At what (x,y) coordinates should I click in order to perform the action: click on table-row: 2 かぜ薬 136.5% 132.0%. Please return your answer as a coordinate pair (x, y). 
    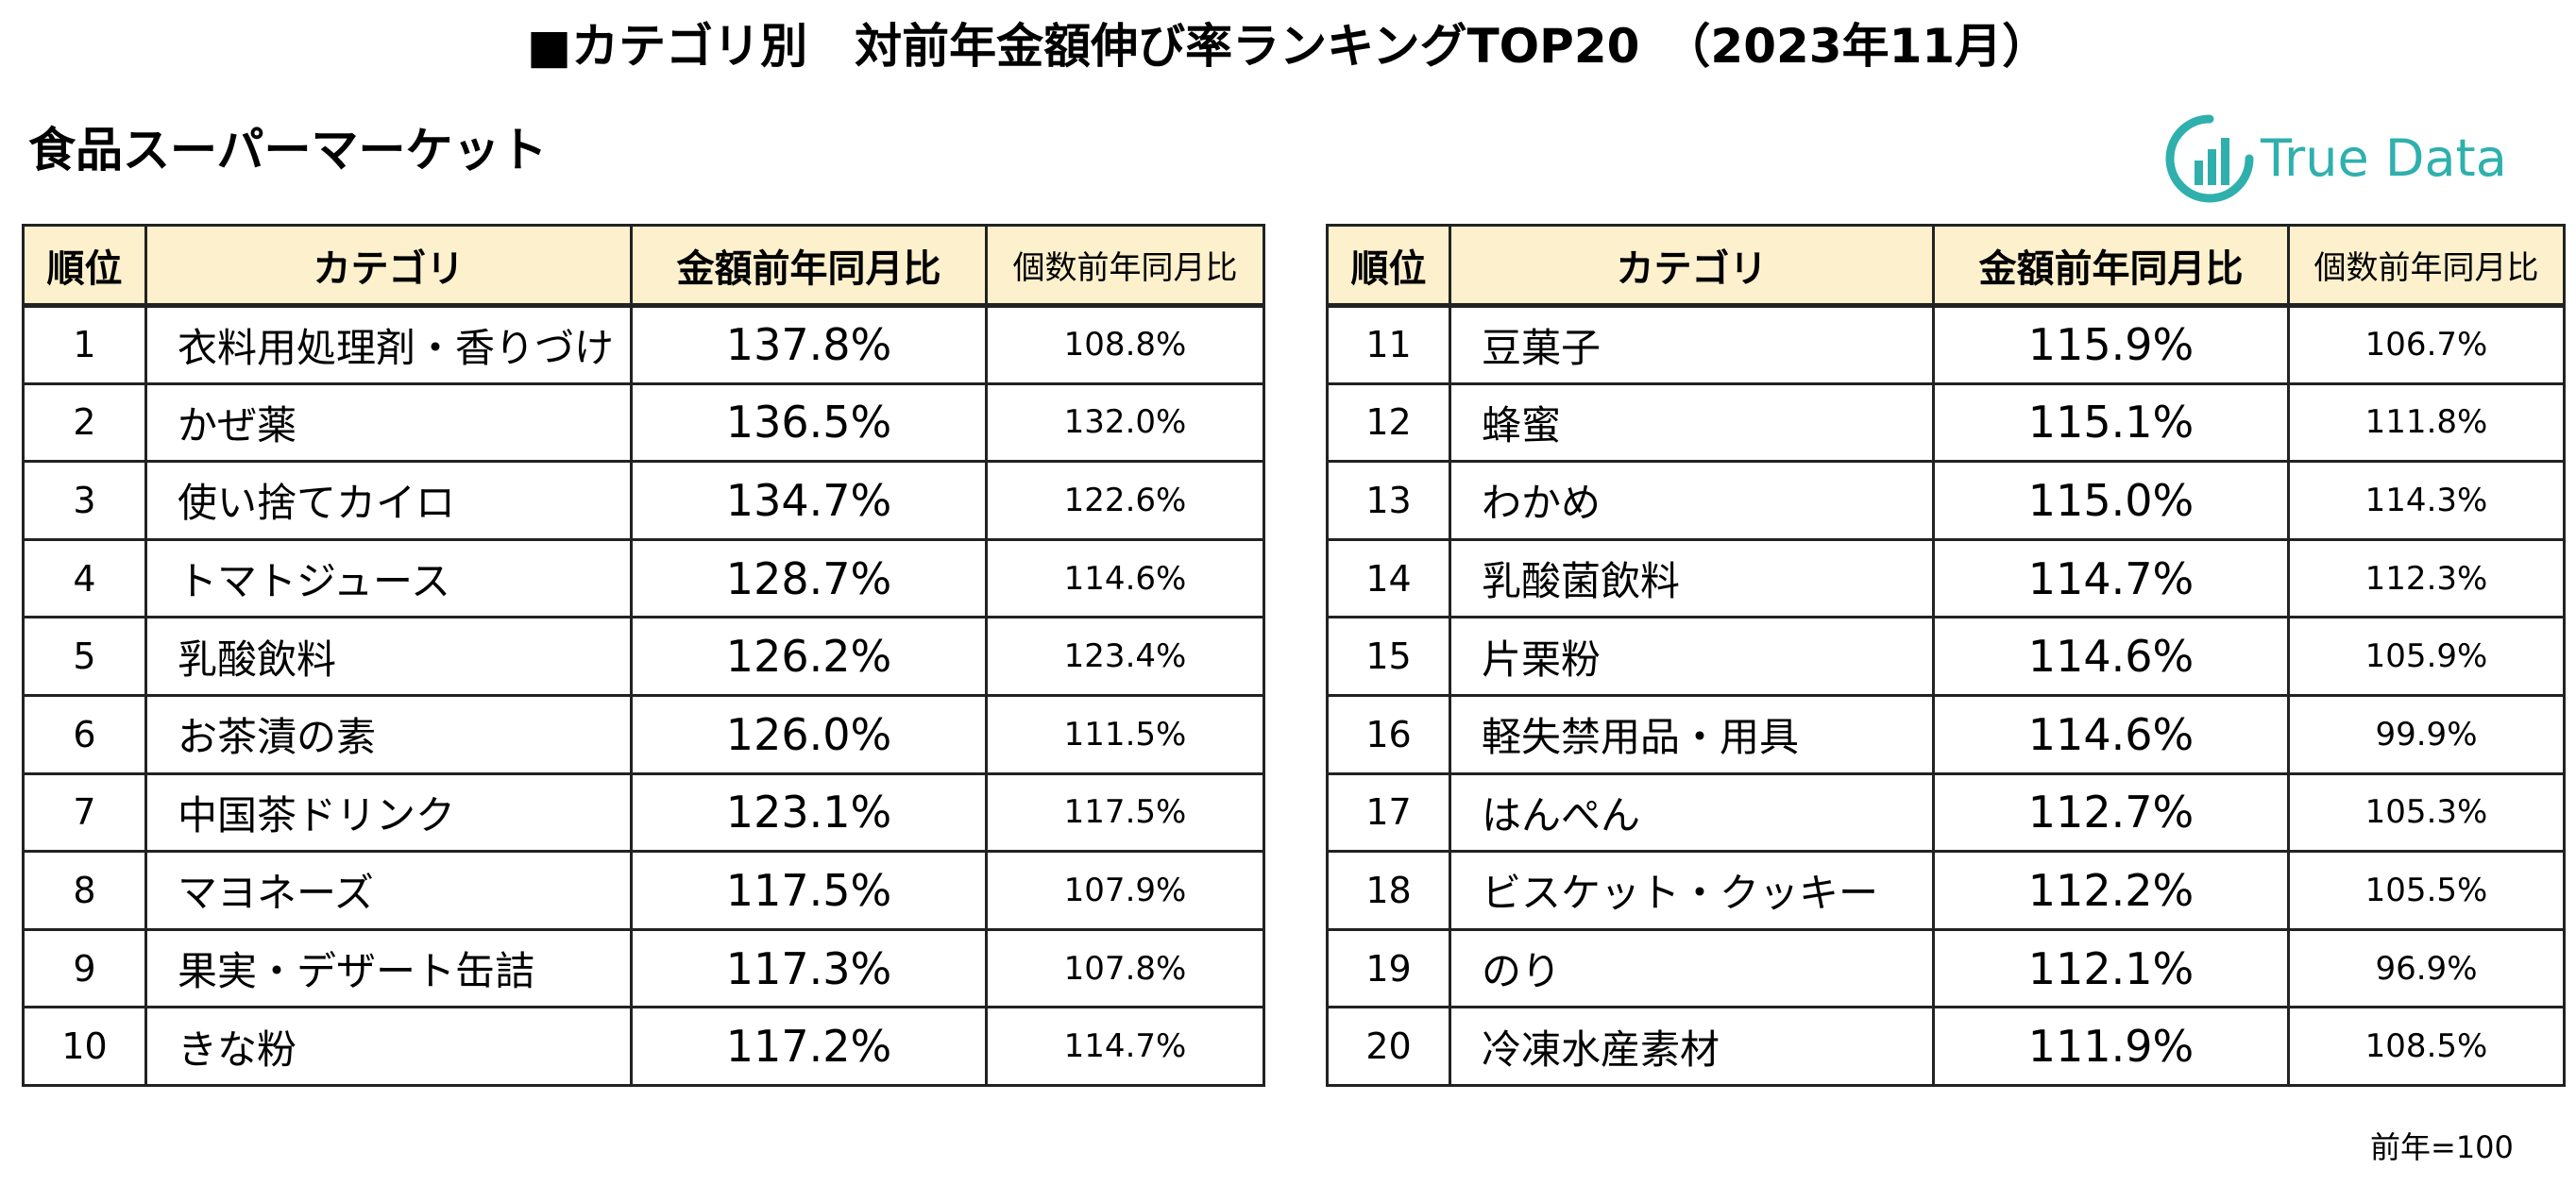
    Looking at the image, I should click on (643, 422).